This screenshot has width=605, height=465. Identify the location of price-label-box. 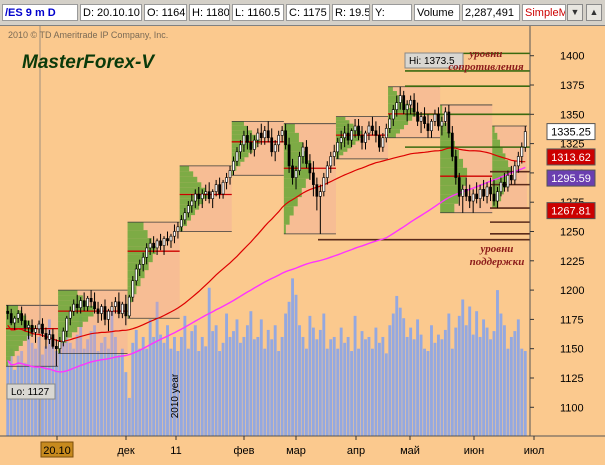
(571, 132).